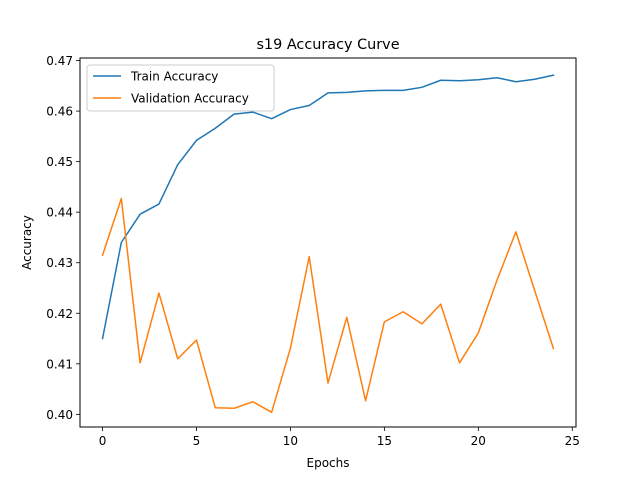  What do you see at coordinates (290, 441) in the screenshot?
I see `x-tick-label: 10` at bounding box center [290, 441].